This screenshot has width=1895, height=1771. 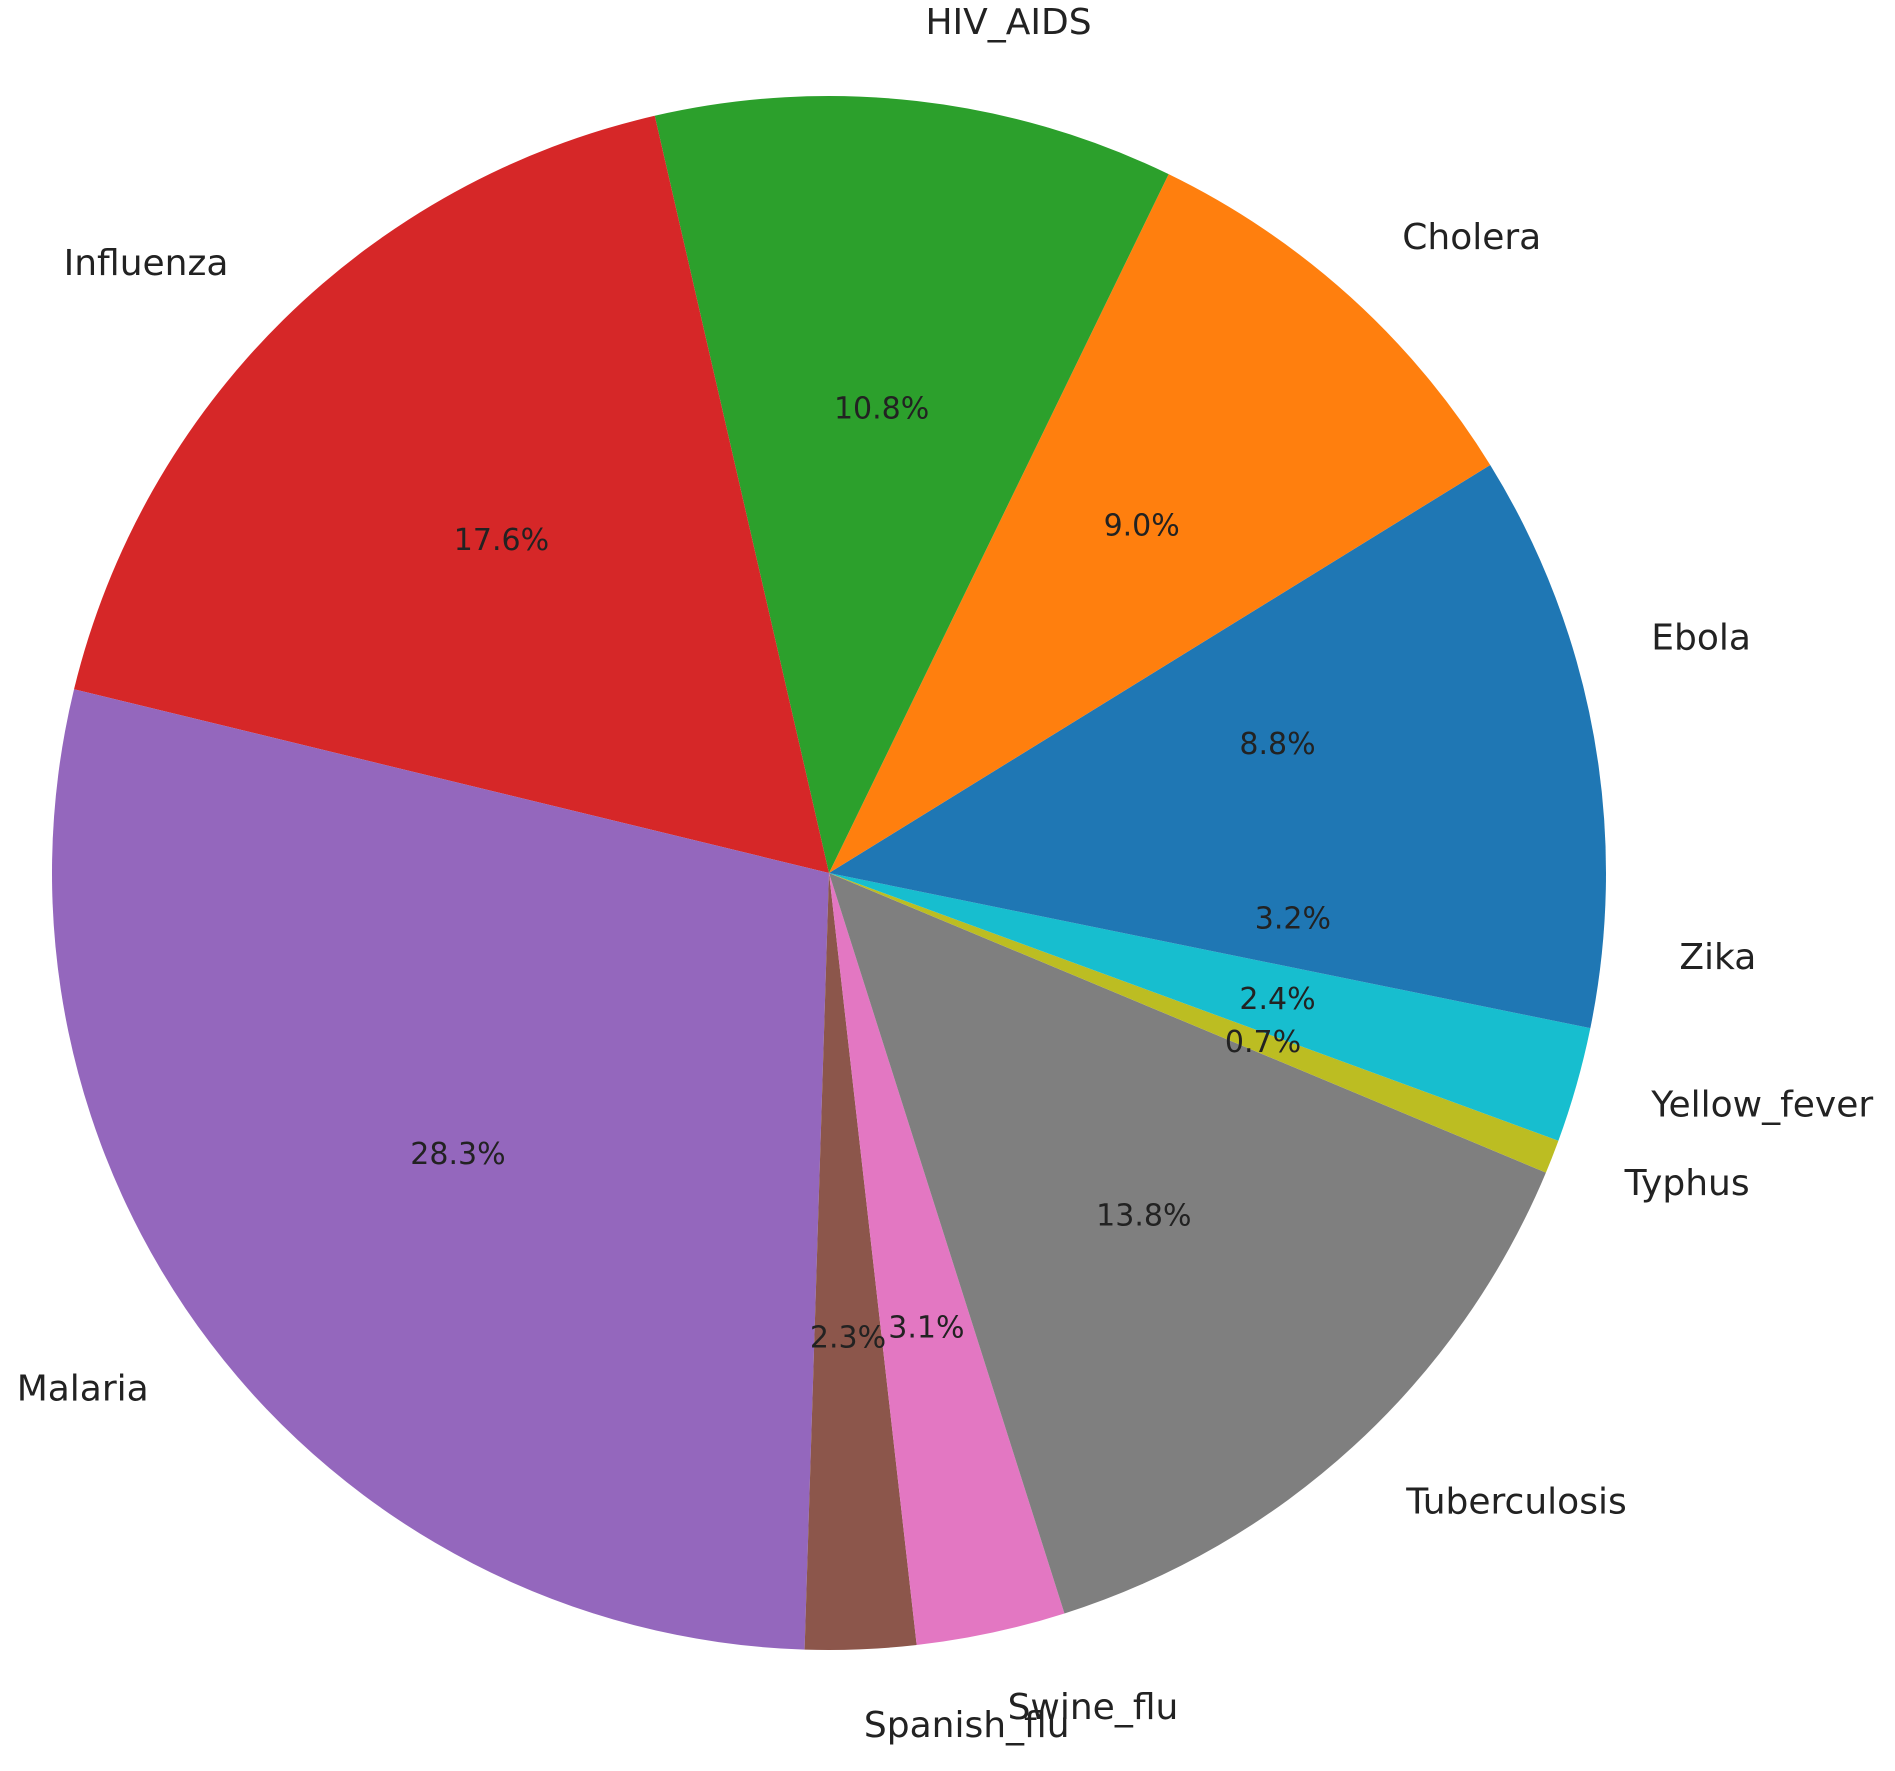 What do you see at coordinates (1277, 999) in the screenshot?
I see `percent-label: 2.4%` at bounding box center [1277, 999].